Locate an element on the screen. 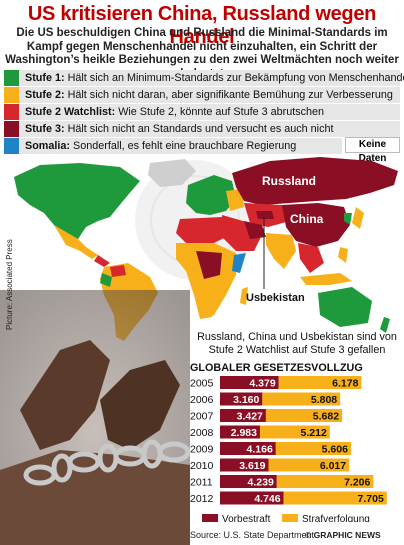 The width and height of the screenshot is (404, 545). bar-vorbestraft-2005 is located at coordinates (249, 382).